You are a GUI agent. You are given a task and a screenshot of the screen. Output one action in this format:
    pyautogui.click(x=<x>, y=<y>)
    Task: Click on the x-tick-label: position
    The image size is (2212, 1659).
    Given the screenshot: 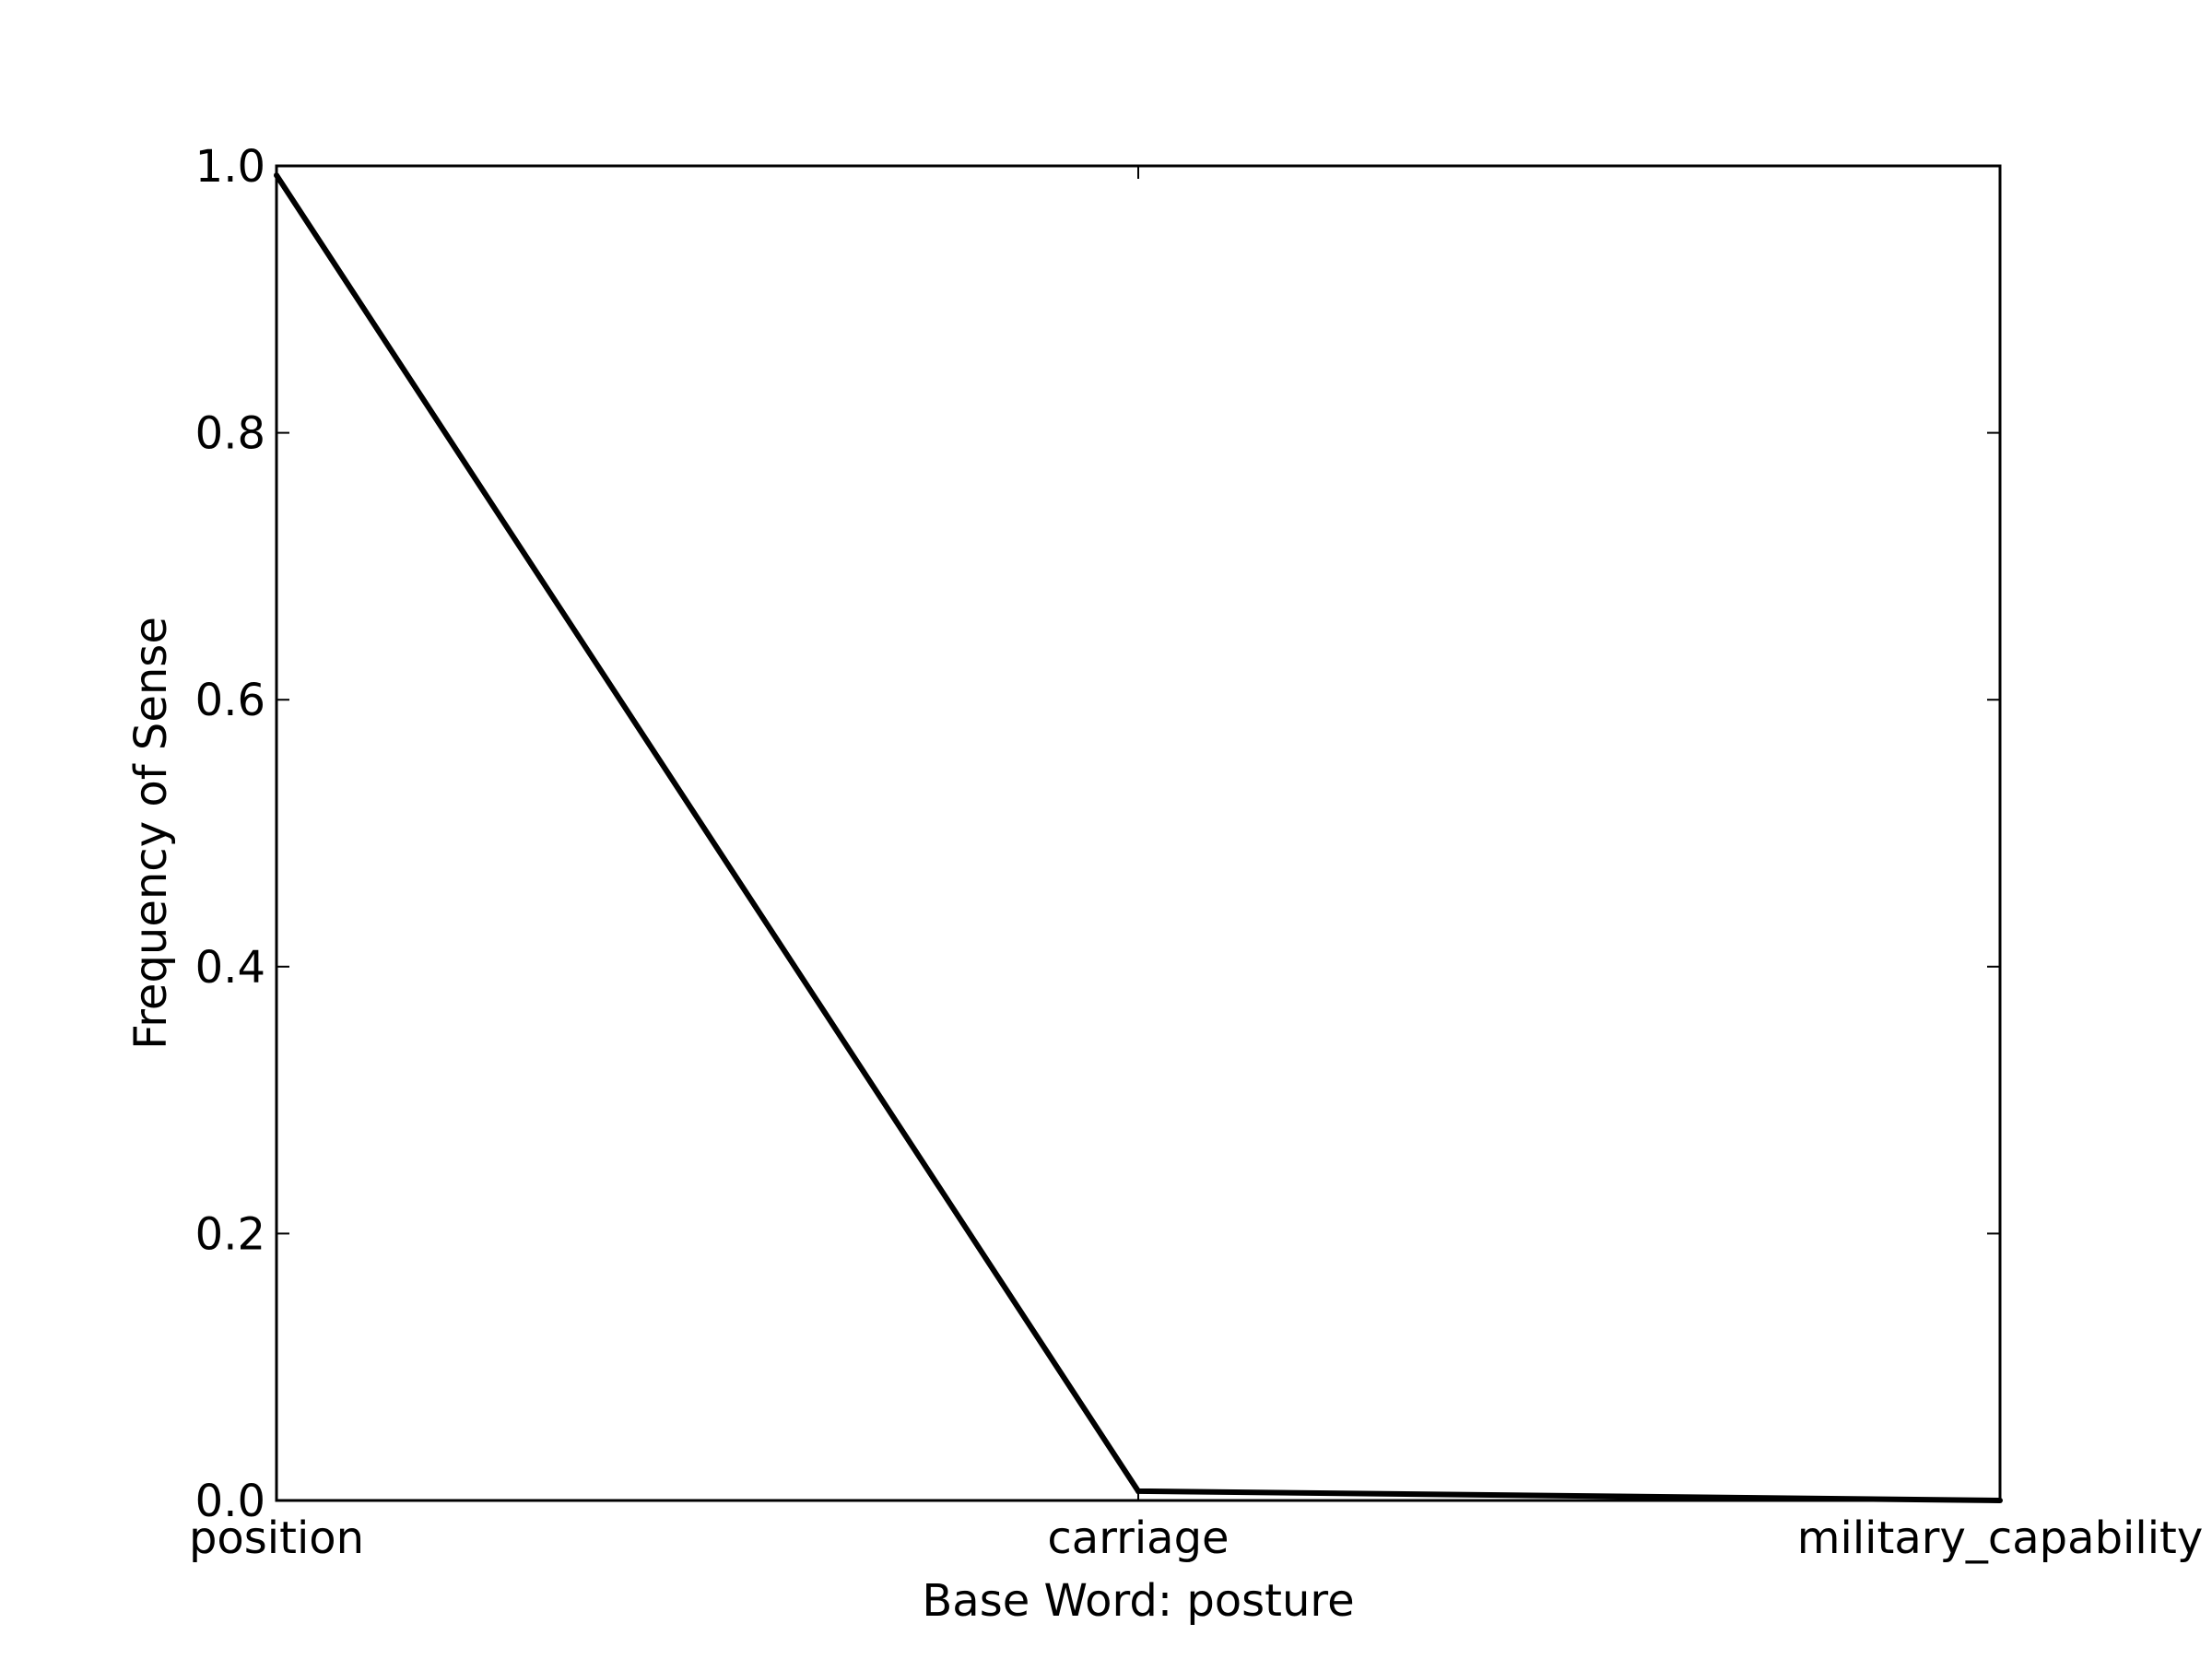 What is the action you would take?
    pyautogui.click(x=276, y=1538)
    